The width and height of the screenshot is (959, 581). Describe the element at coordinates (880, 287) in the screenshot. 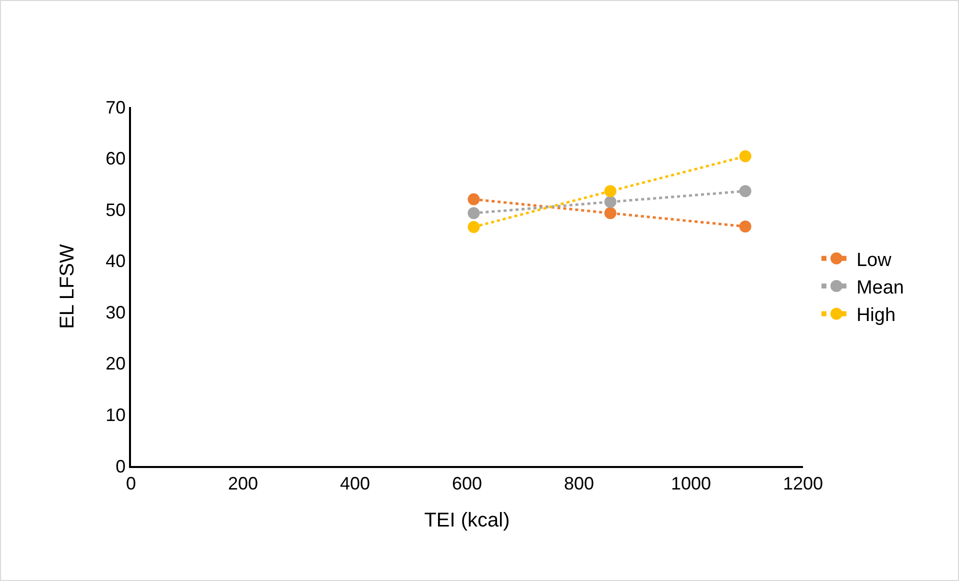

I see `legend-label: Mean` at that location.